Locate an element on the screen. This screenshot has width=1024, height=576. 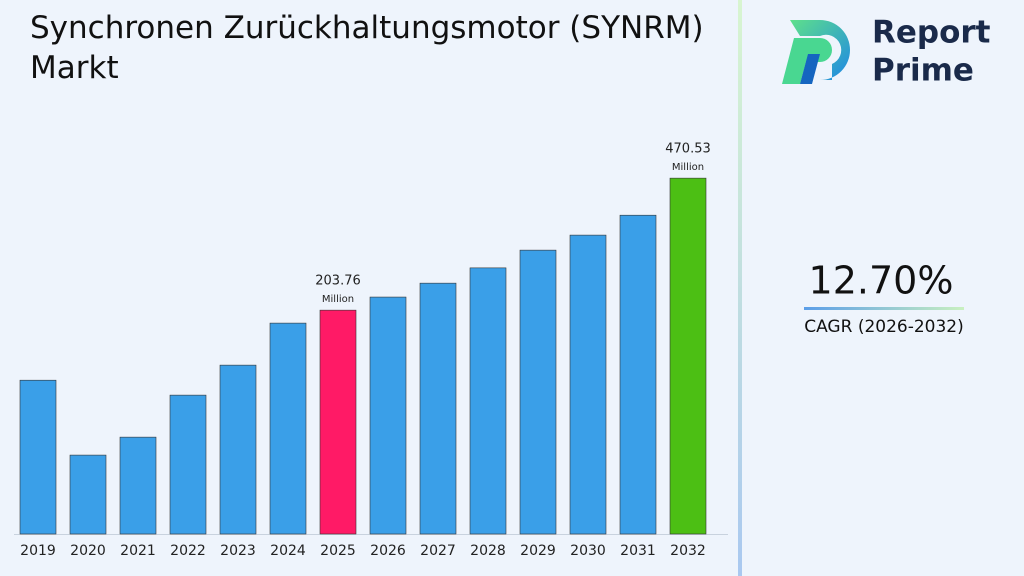
logo-text: Prime is located at coordinates (923, 71).